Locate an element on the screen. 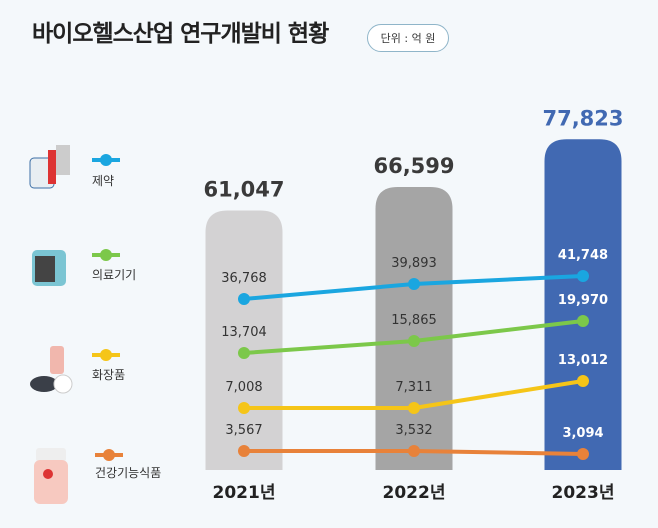 The image size is (658, 528). data-label: 41,748 is located at coordinates (583, 255).